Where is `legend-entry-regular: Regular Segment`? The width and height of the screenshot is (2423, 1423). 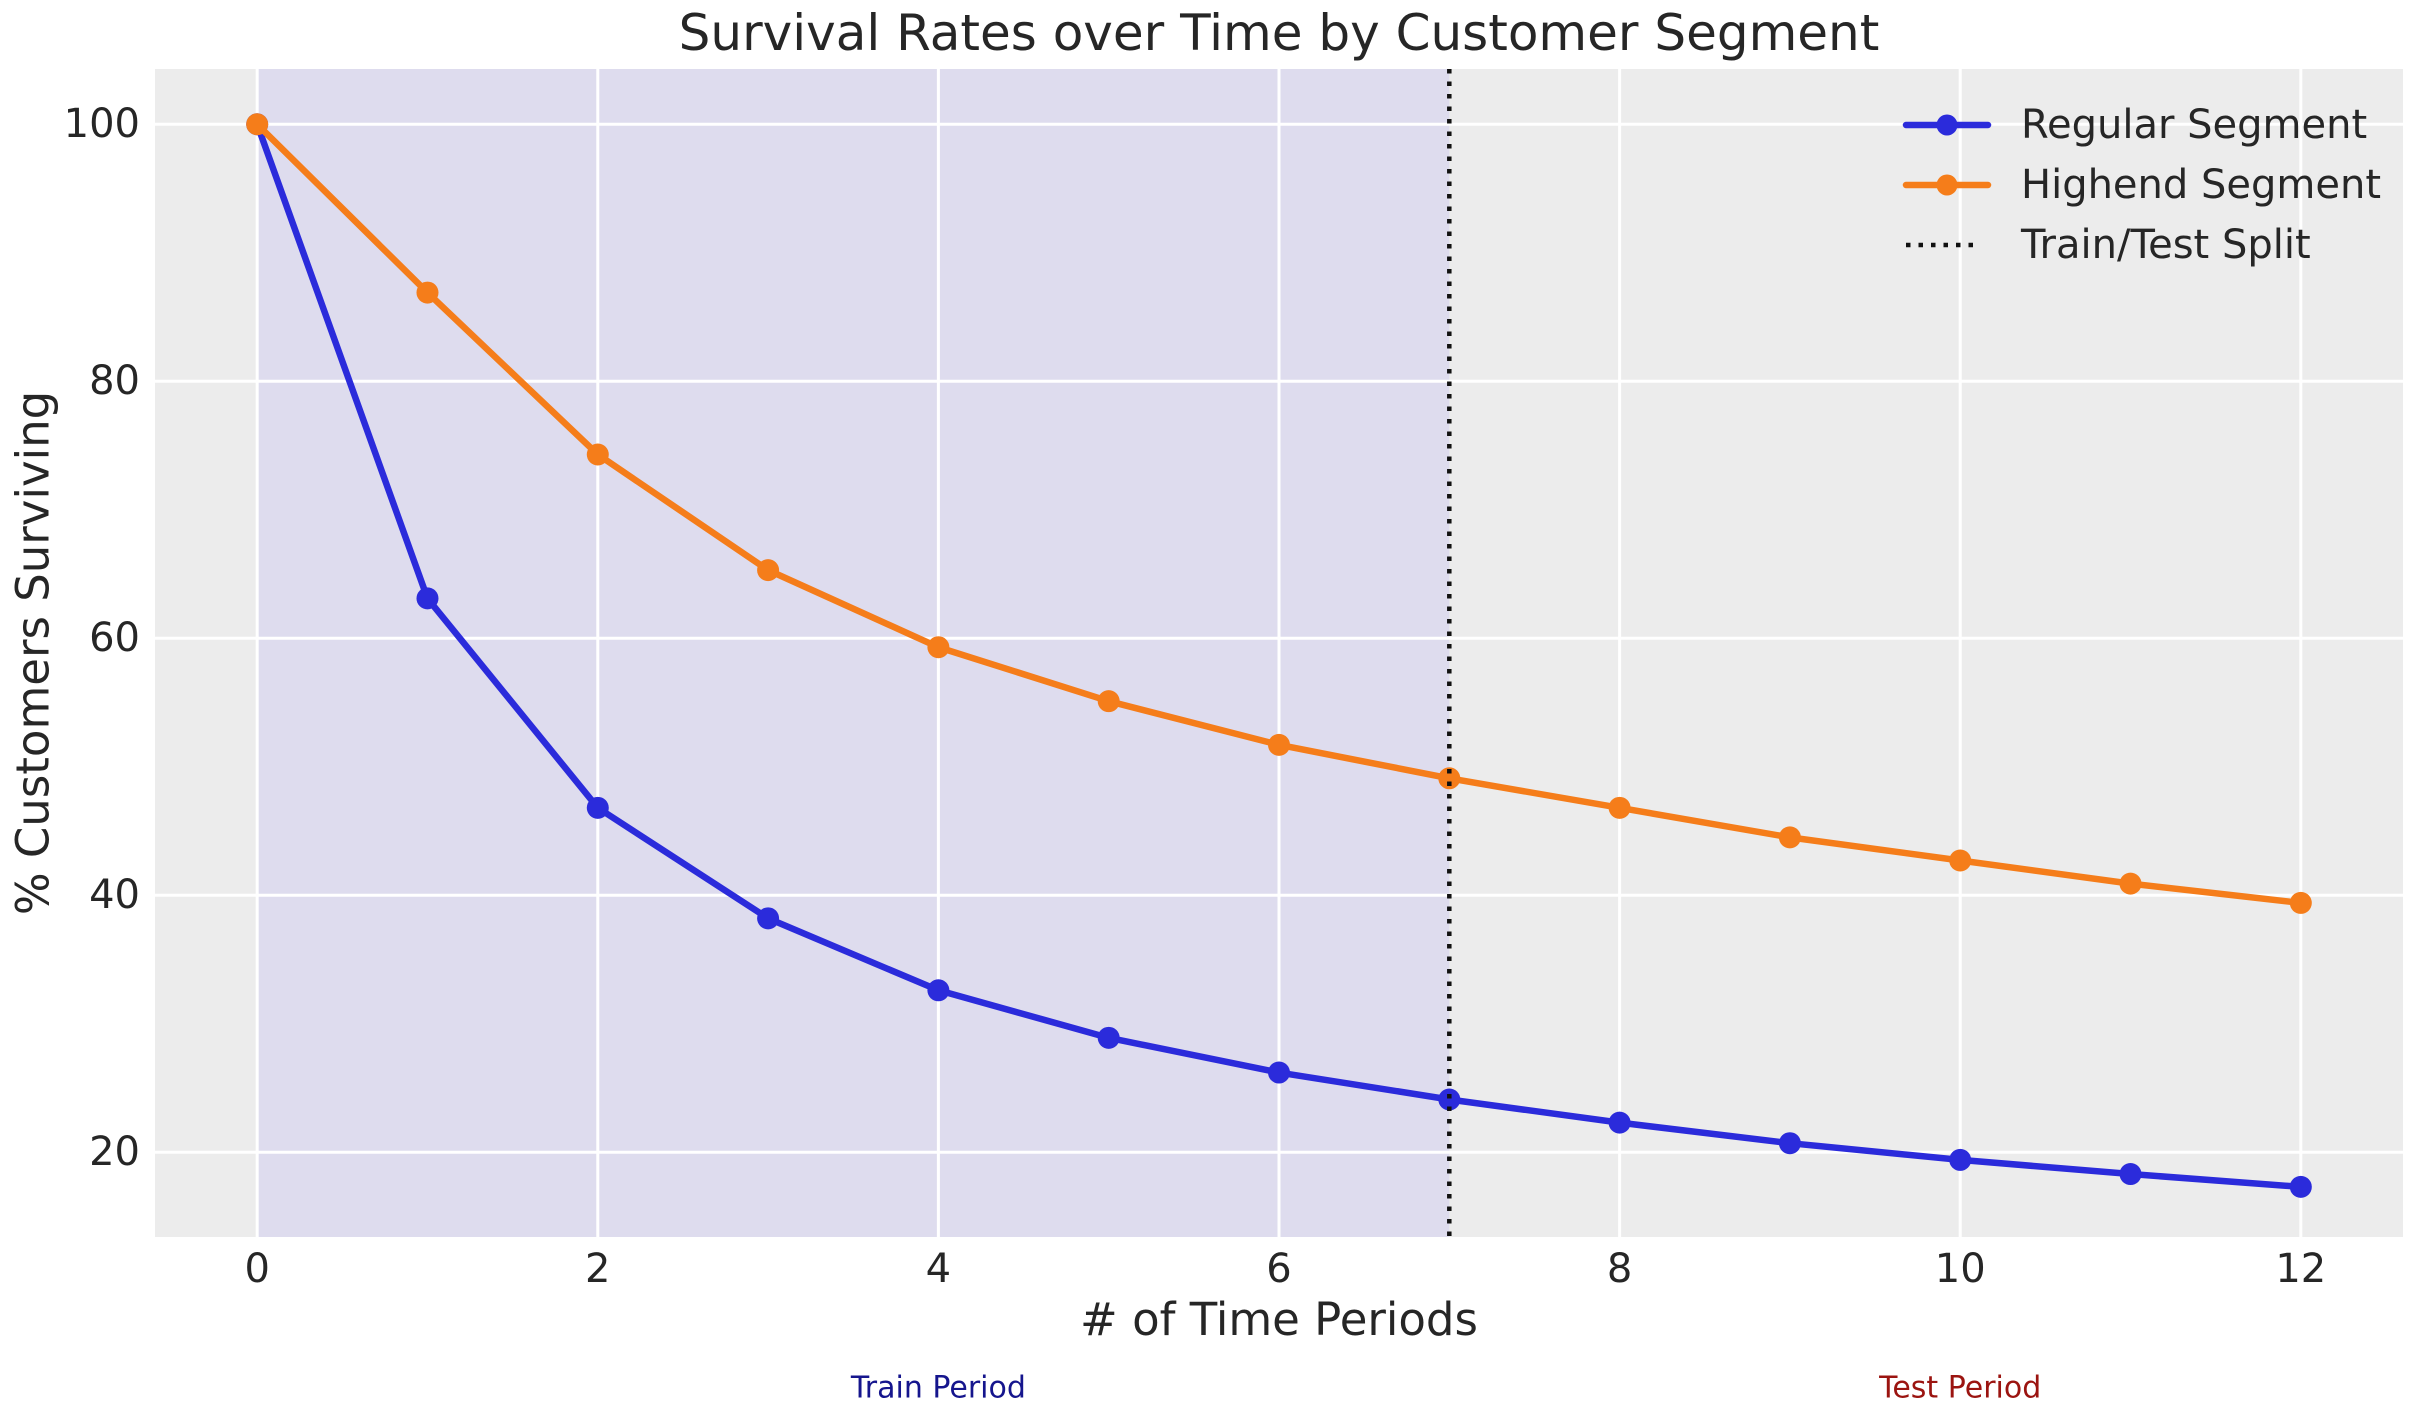 legend-entry-regular: Regular Segment is located at coordinates (2140, 125).